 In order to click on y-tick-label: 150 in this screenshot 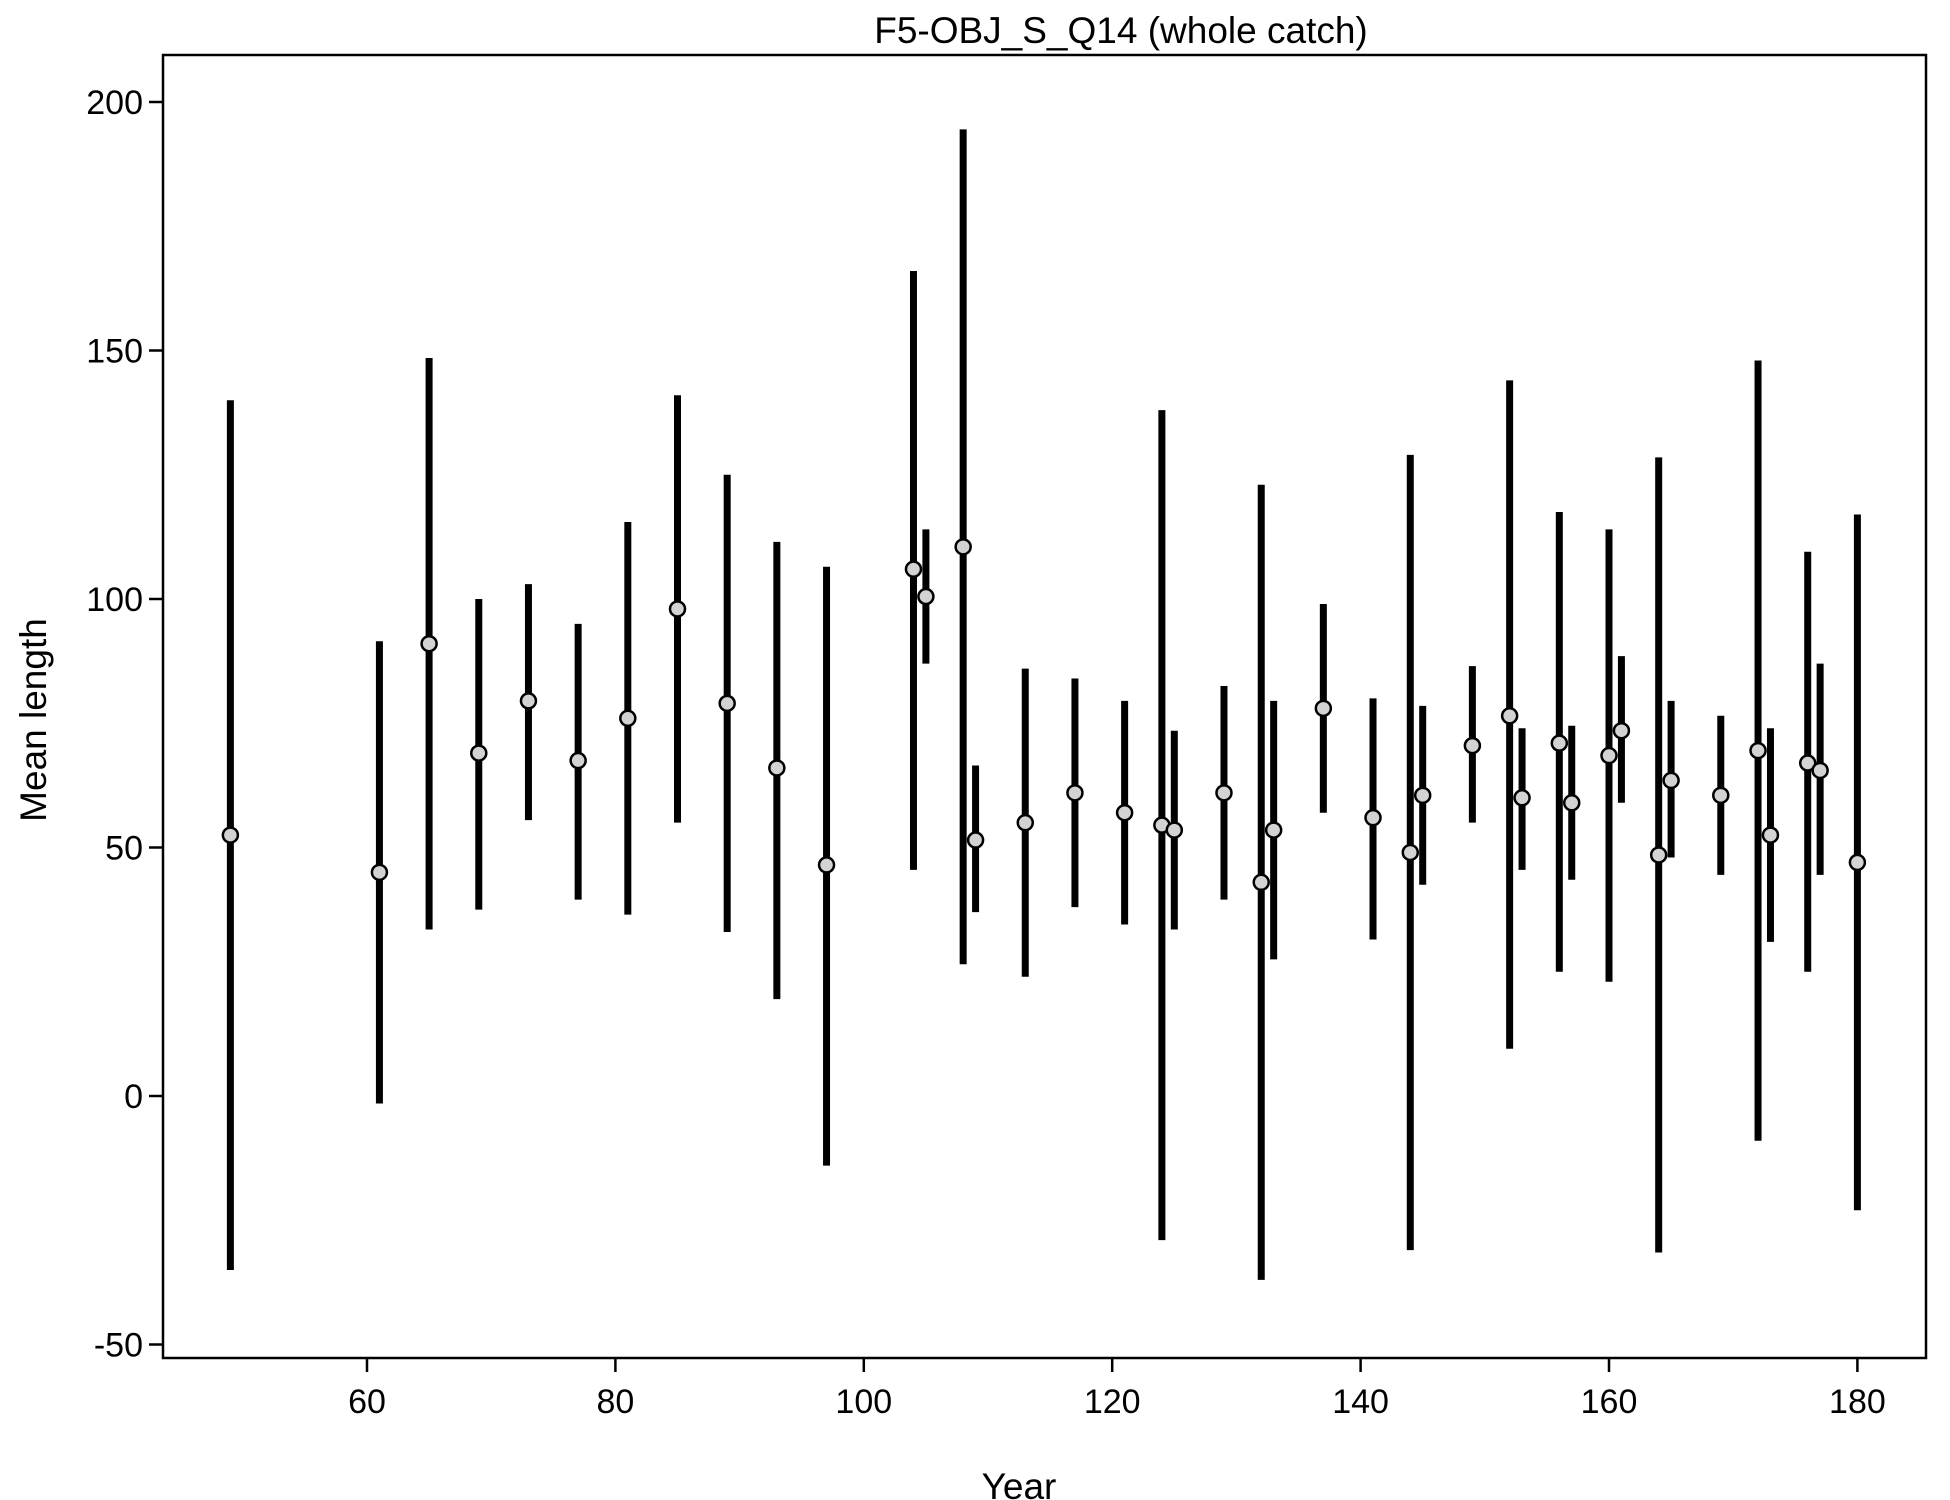, I will do `click(114, 352)`.